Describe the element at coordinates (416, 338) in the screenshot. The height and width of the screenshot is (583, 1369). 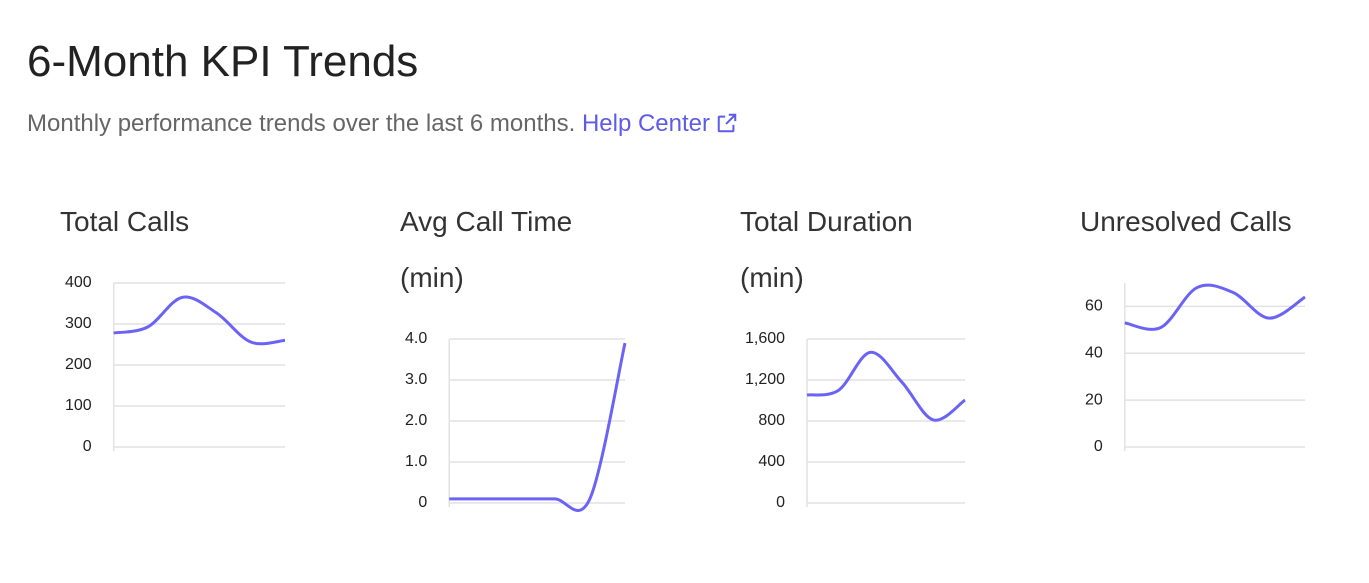
I see `y-tick-label: 4.0` at that location.